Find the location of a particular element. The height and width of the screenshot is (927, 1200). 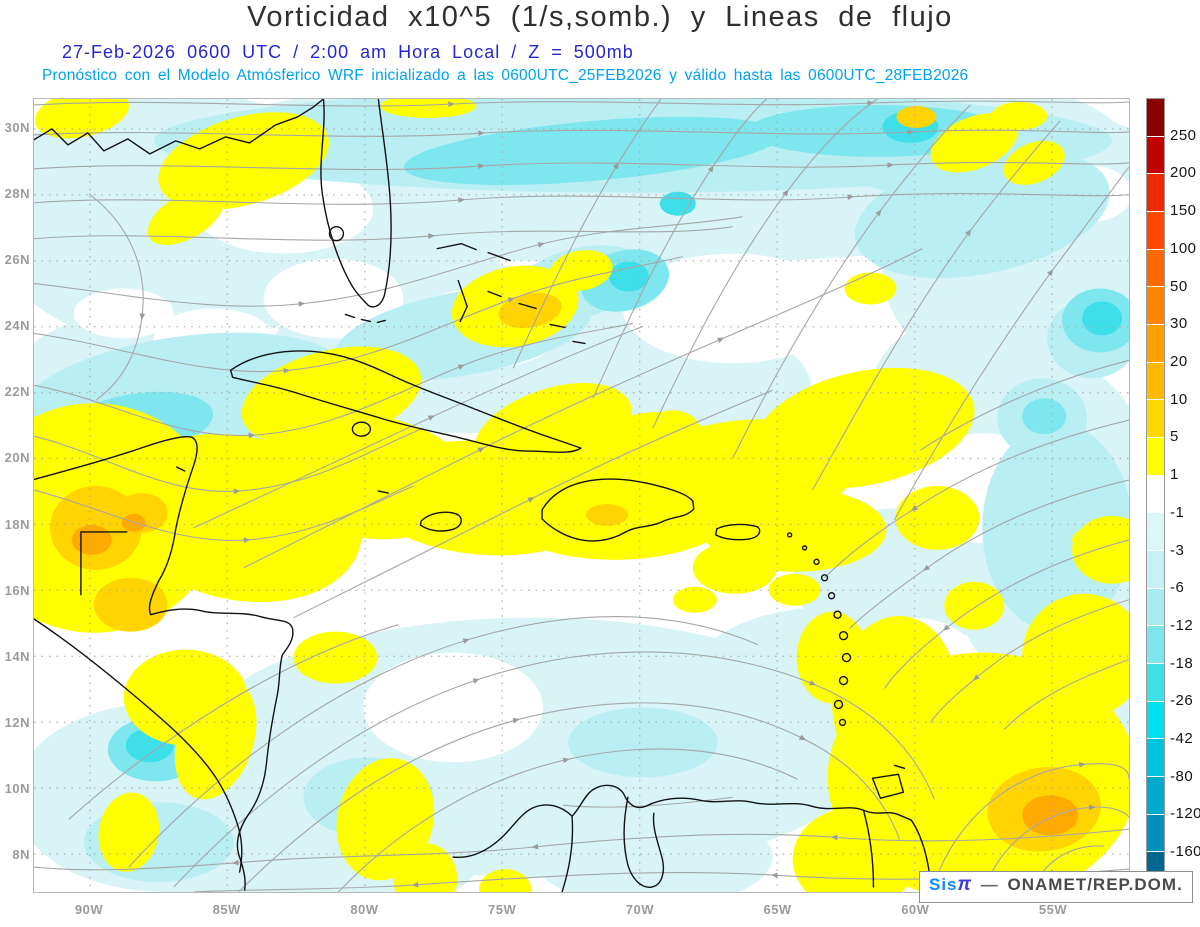

lat-label: 10N is located at coordinates (17, 788).